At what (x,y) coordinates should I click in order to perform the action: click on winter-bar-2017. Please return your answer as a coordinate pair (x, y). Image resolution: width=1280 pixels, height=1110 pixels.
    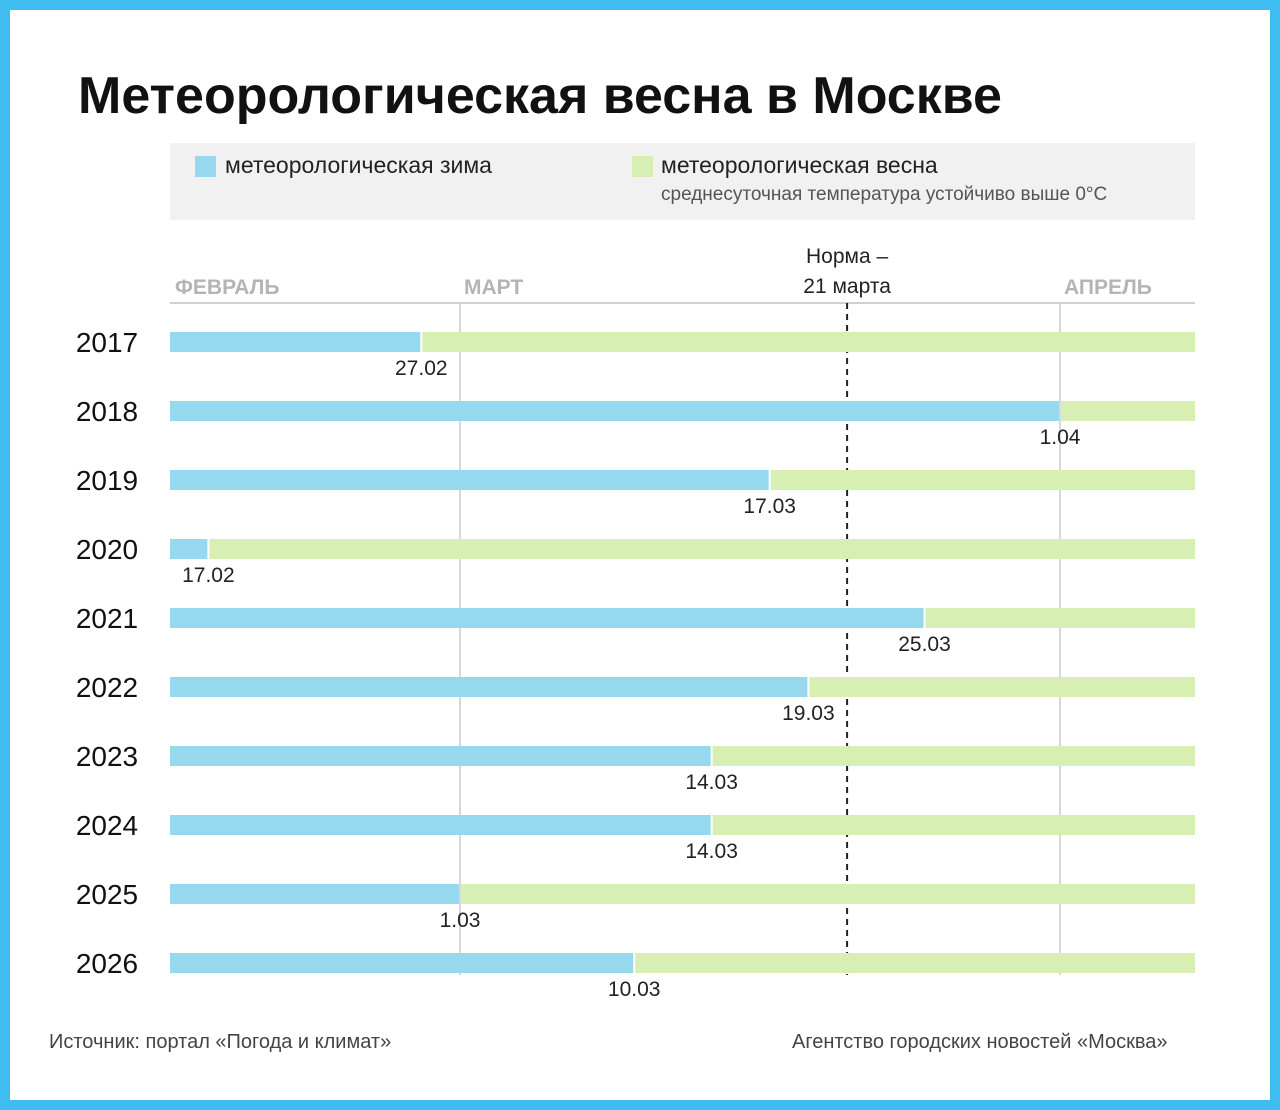
    Looking at the image, I should click on (295, 342).